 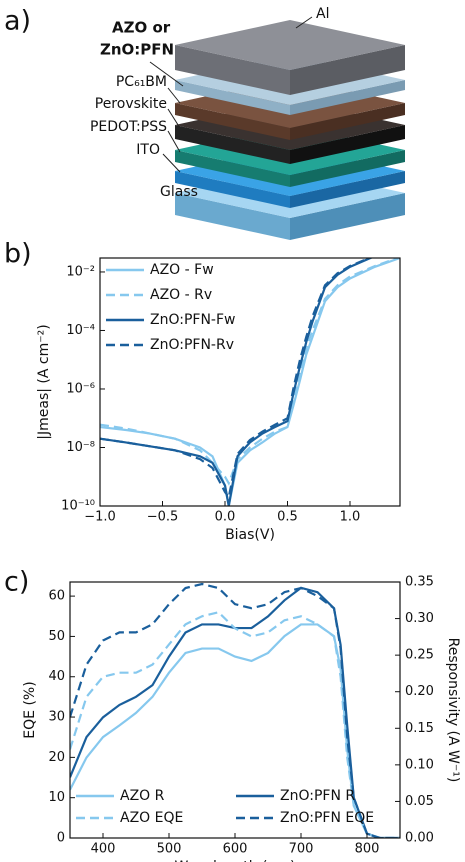 What do you see at coordinates (235, 849) in the screenshot?
I see `x-tick-label: 600` at bounding box center [235, 849].